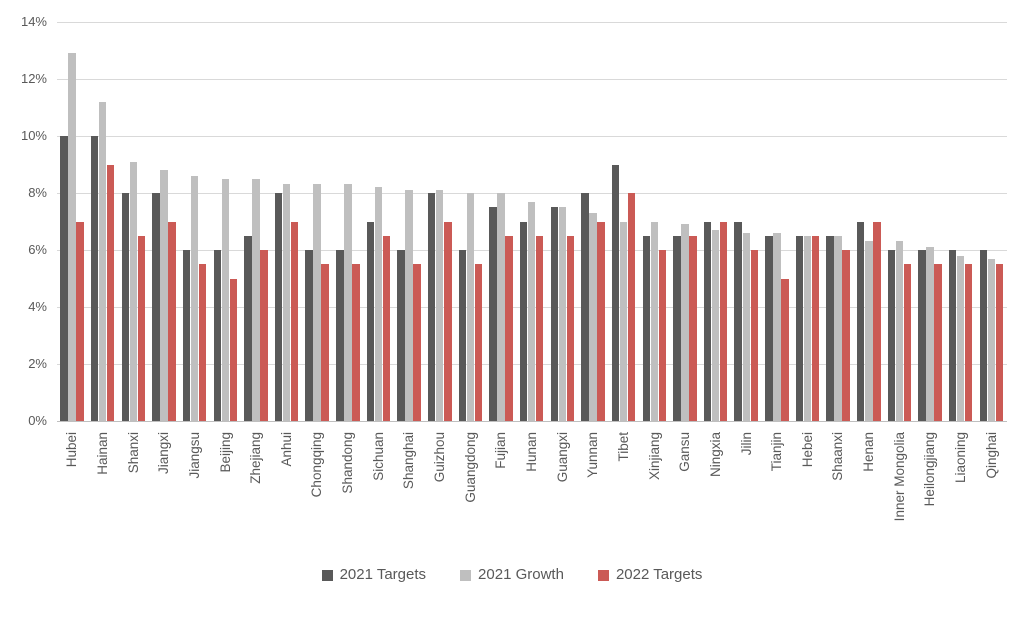  Describe the element at coordinates (654, 456) in the screenshot. I see `x-category-label: Xinjiang` at that location.